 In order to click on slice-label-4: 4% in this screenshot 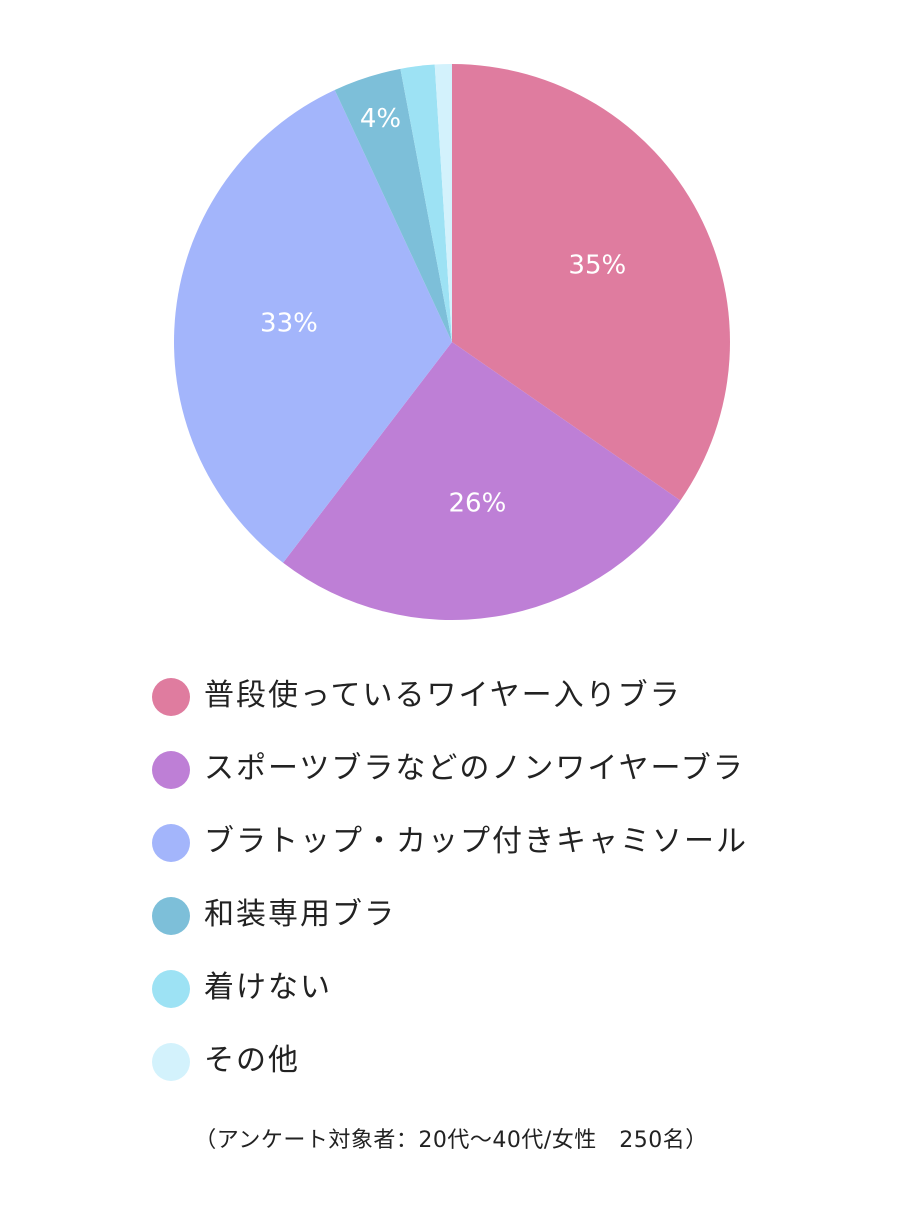, I will do `click(380, 119)`.